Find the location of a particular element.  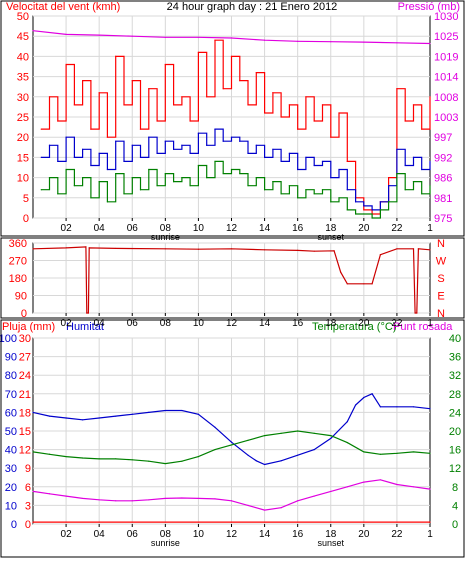

wind-panel-ytick-left: 20 is located at coordinates (23, 138).